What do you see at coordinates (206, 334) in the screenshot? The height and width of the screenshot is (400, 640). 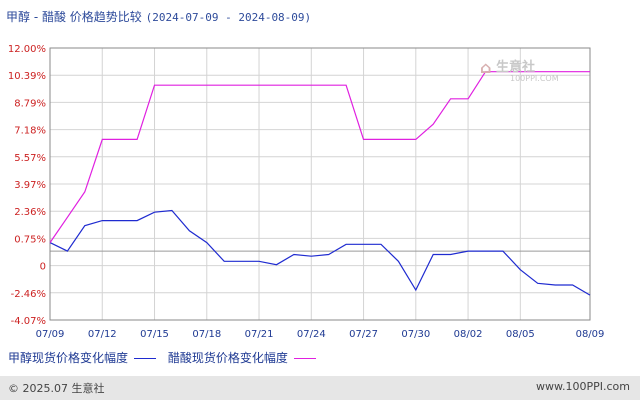 I see `x-tick-label: 07/18` at bounding box center [206, 334].